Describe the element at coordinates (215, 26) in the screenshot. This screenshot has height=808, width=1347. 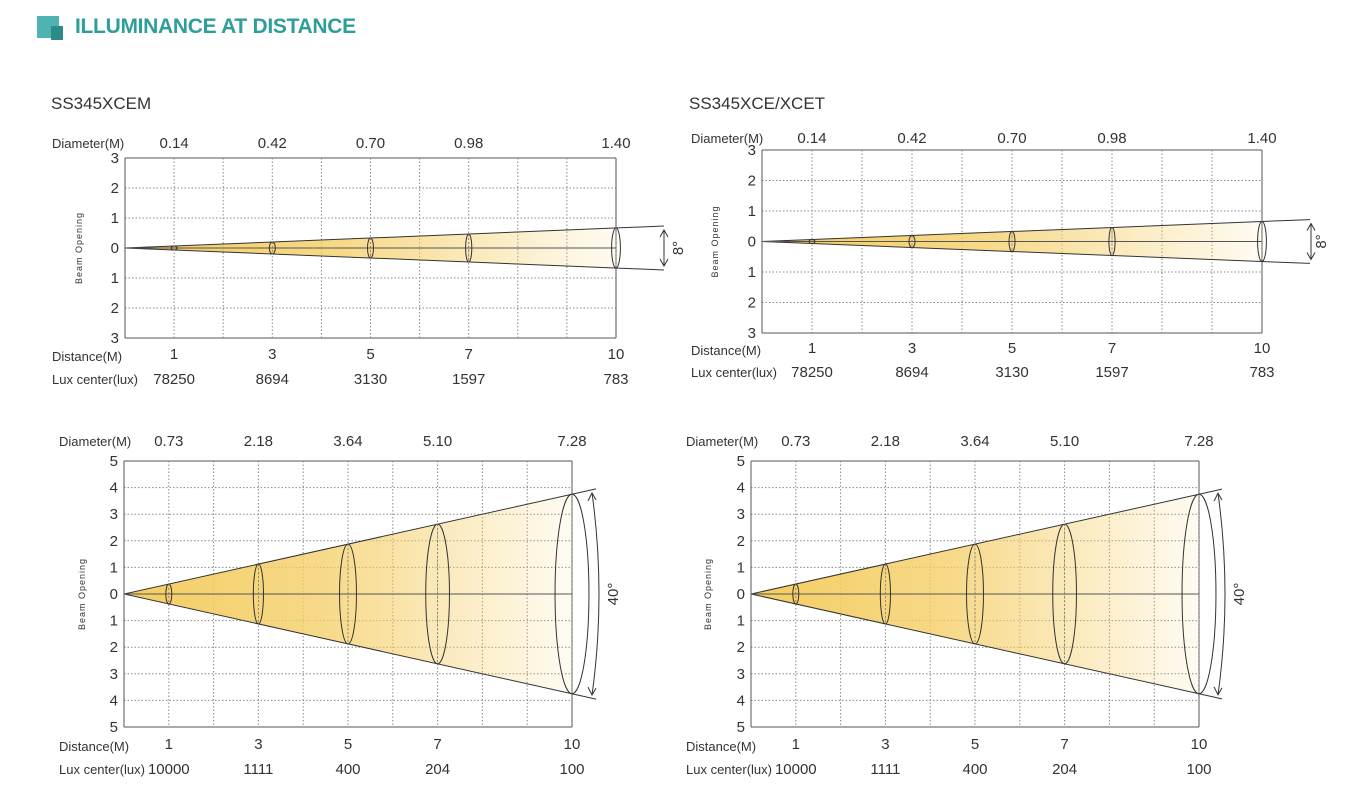
I see `page-title: ILLUMINANCE AT DISTANCE` at that location.